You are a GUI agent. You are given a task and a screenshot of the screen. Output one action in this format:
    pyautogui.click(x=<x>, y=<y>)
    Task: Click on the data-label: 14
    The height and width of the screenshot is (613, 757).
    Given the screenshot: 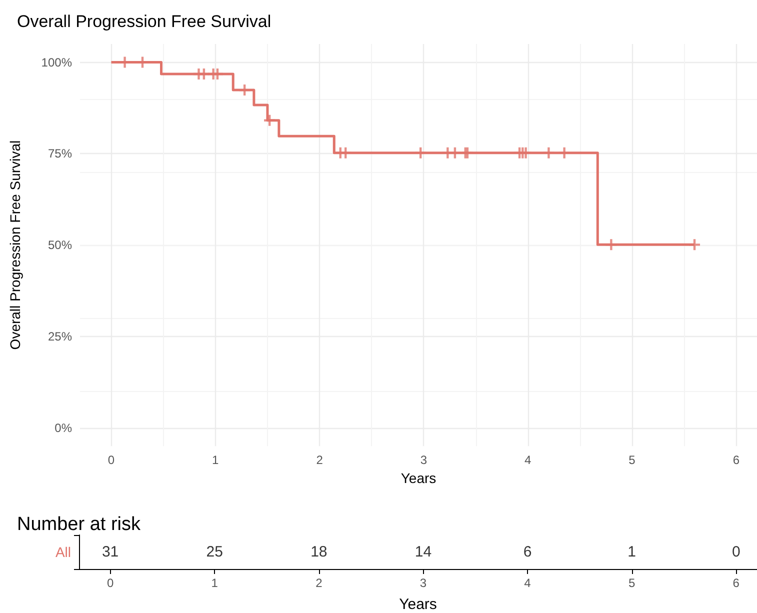 What is the action you would take?
    pyautogui.click(x=423, y=552)
    